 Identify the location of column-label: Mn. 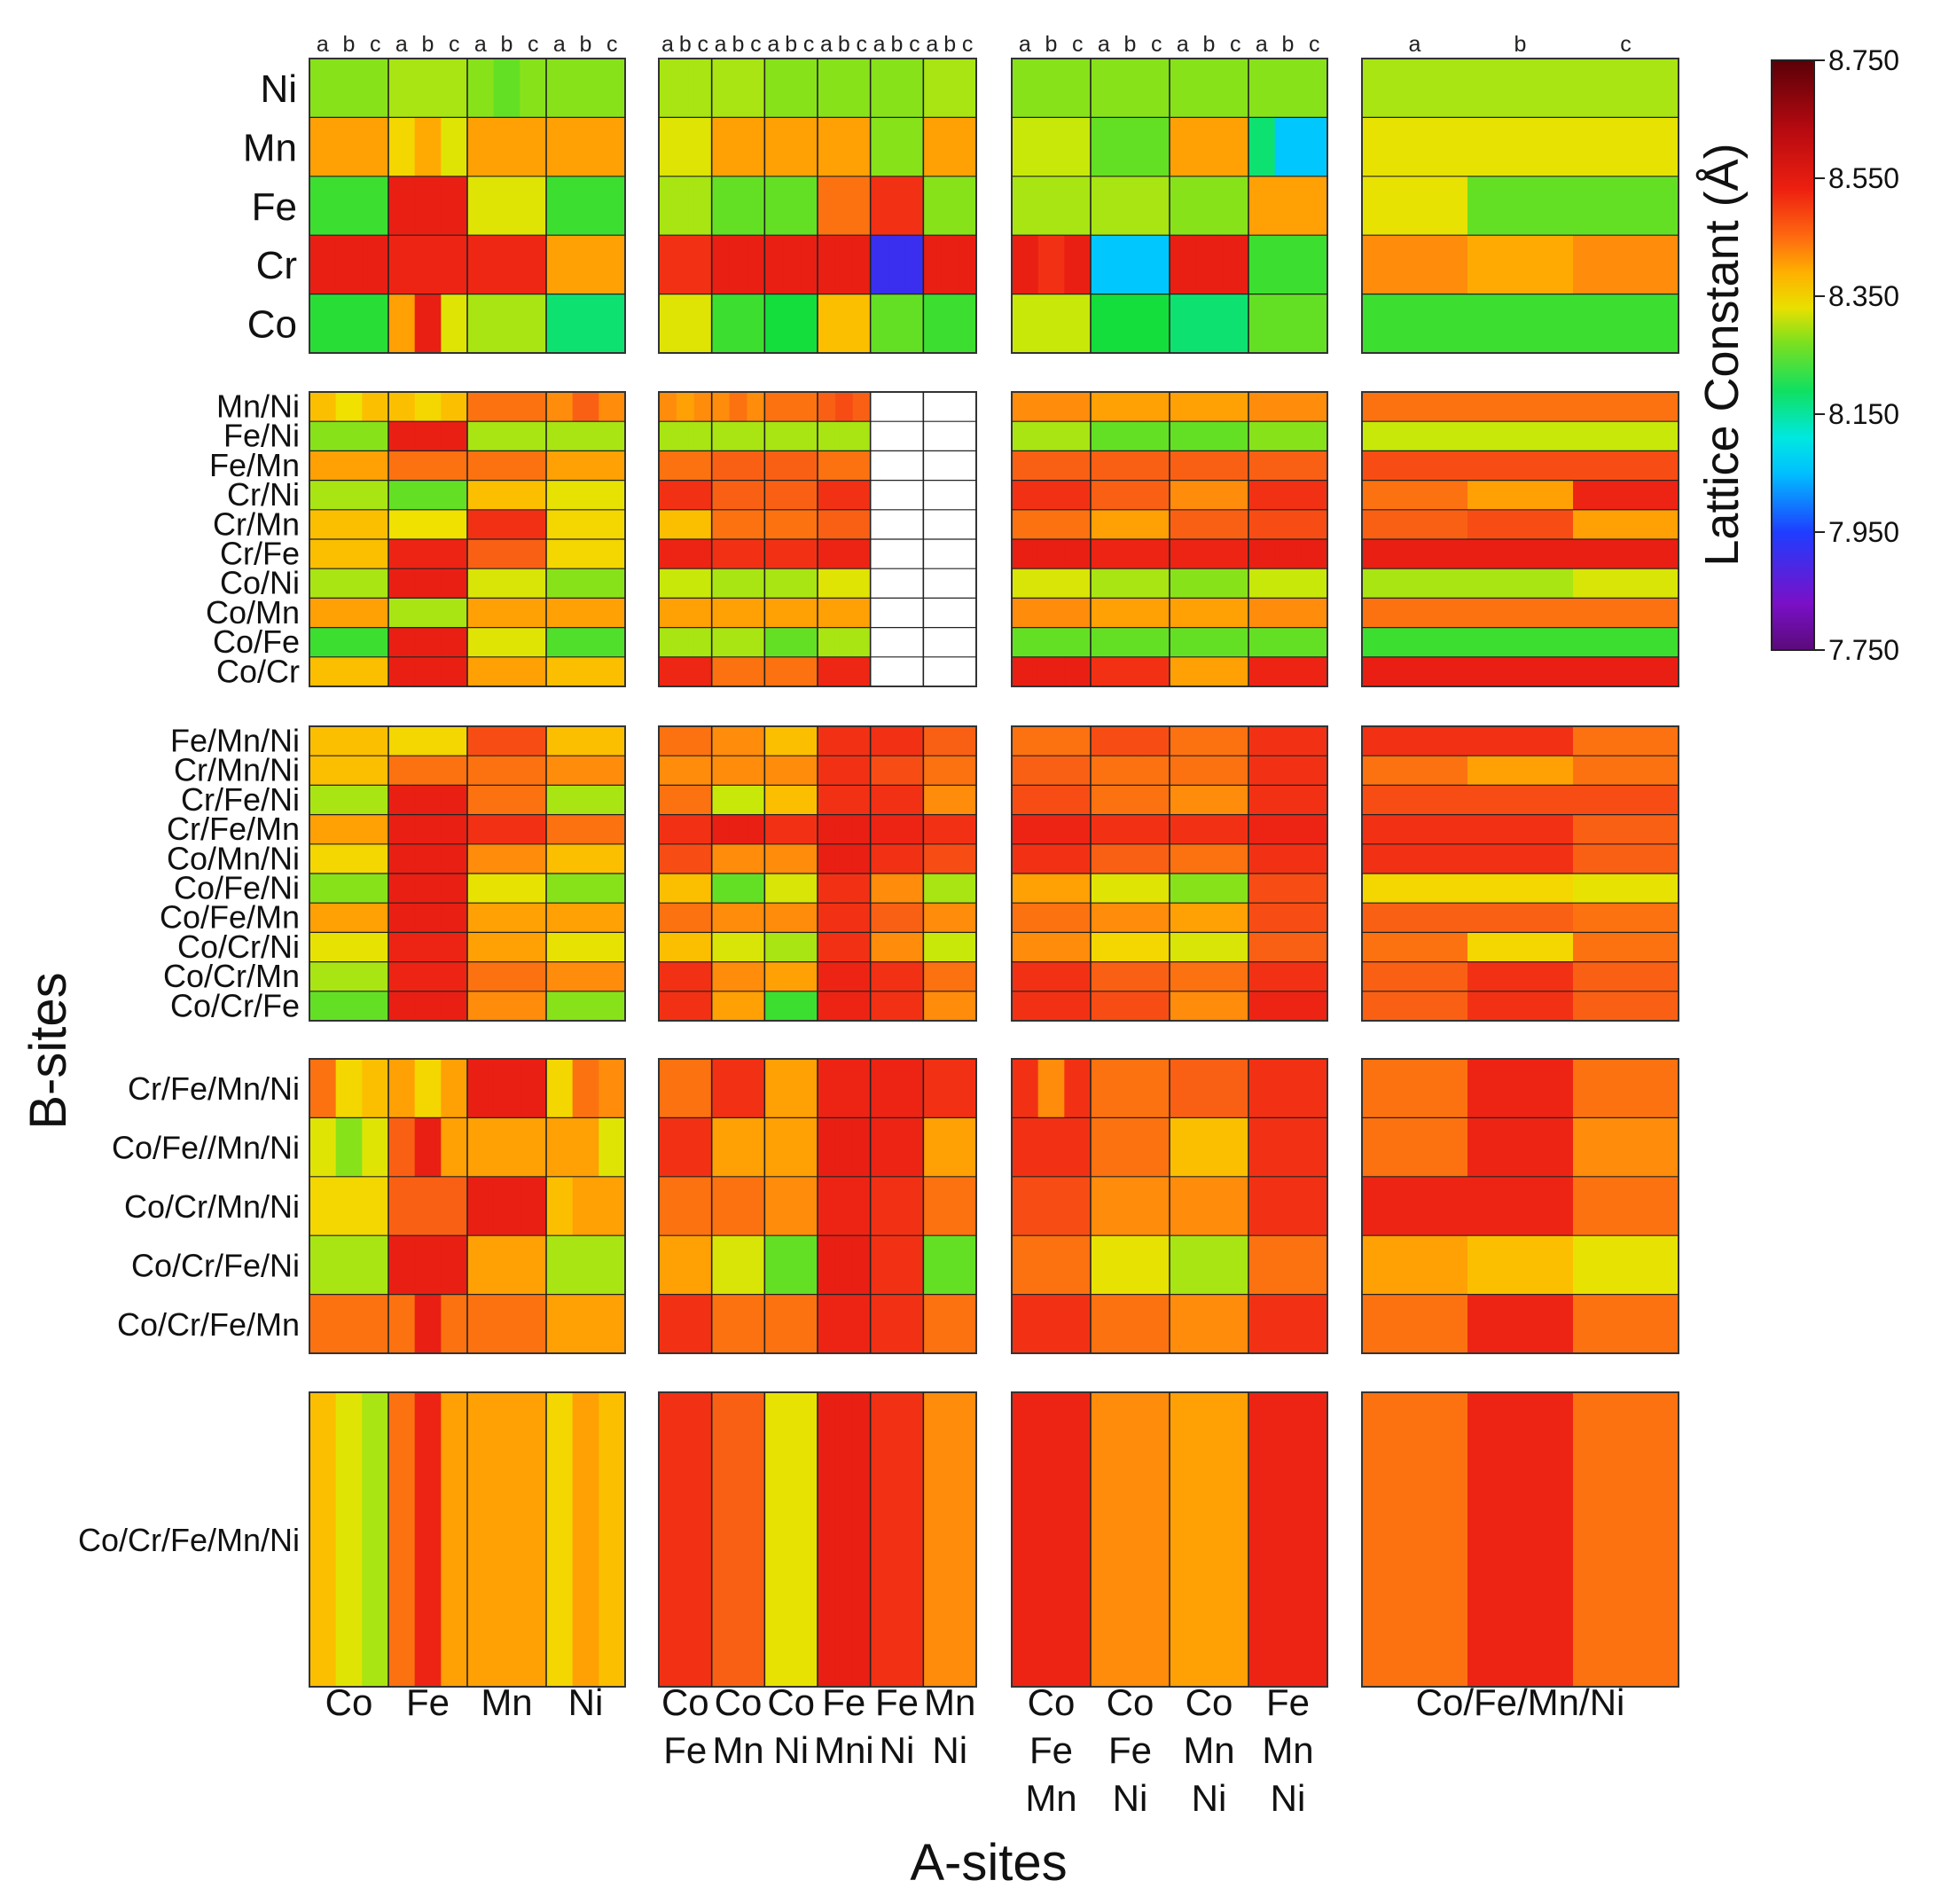
(506, 1702).